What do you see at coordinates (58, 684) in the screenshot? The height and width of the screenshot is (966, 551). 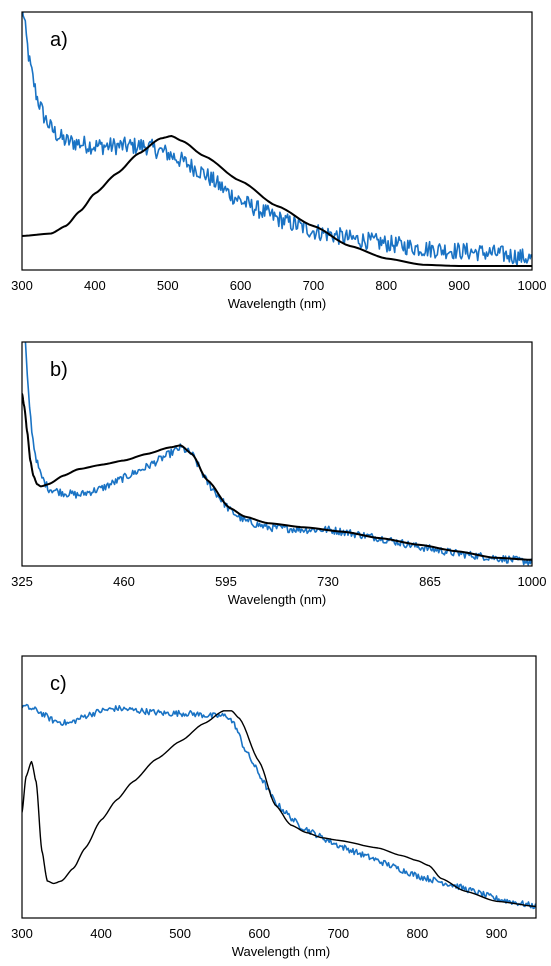 I see `chart-3-panel-label: c)` at bounding box center [58, 684].